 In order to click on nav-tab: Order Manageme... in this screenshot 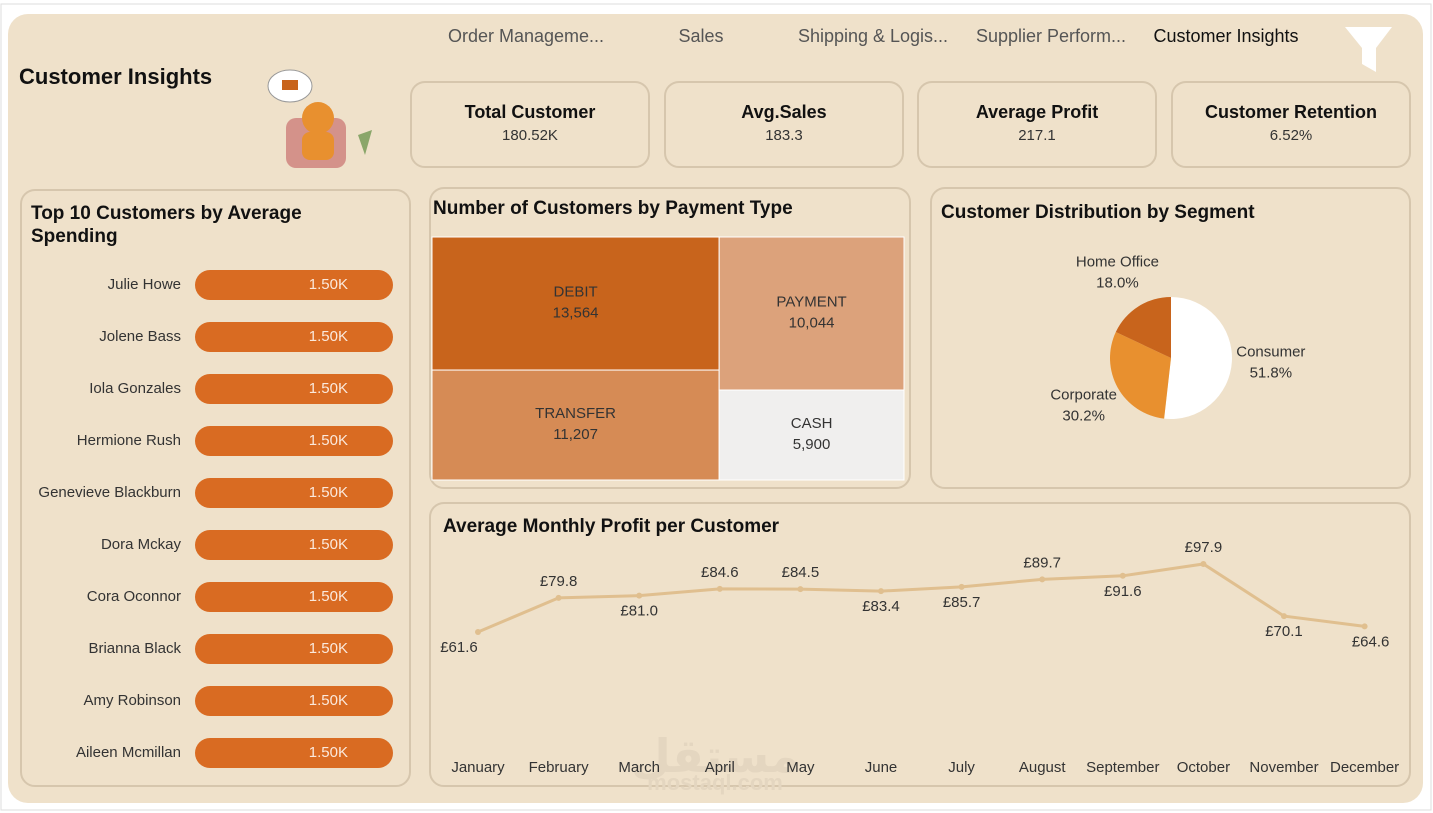, I will do `click(526, 36)`.